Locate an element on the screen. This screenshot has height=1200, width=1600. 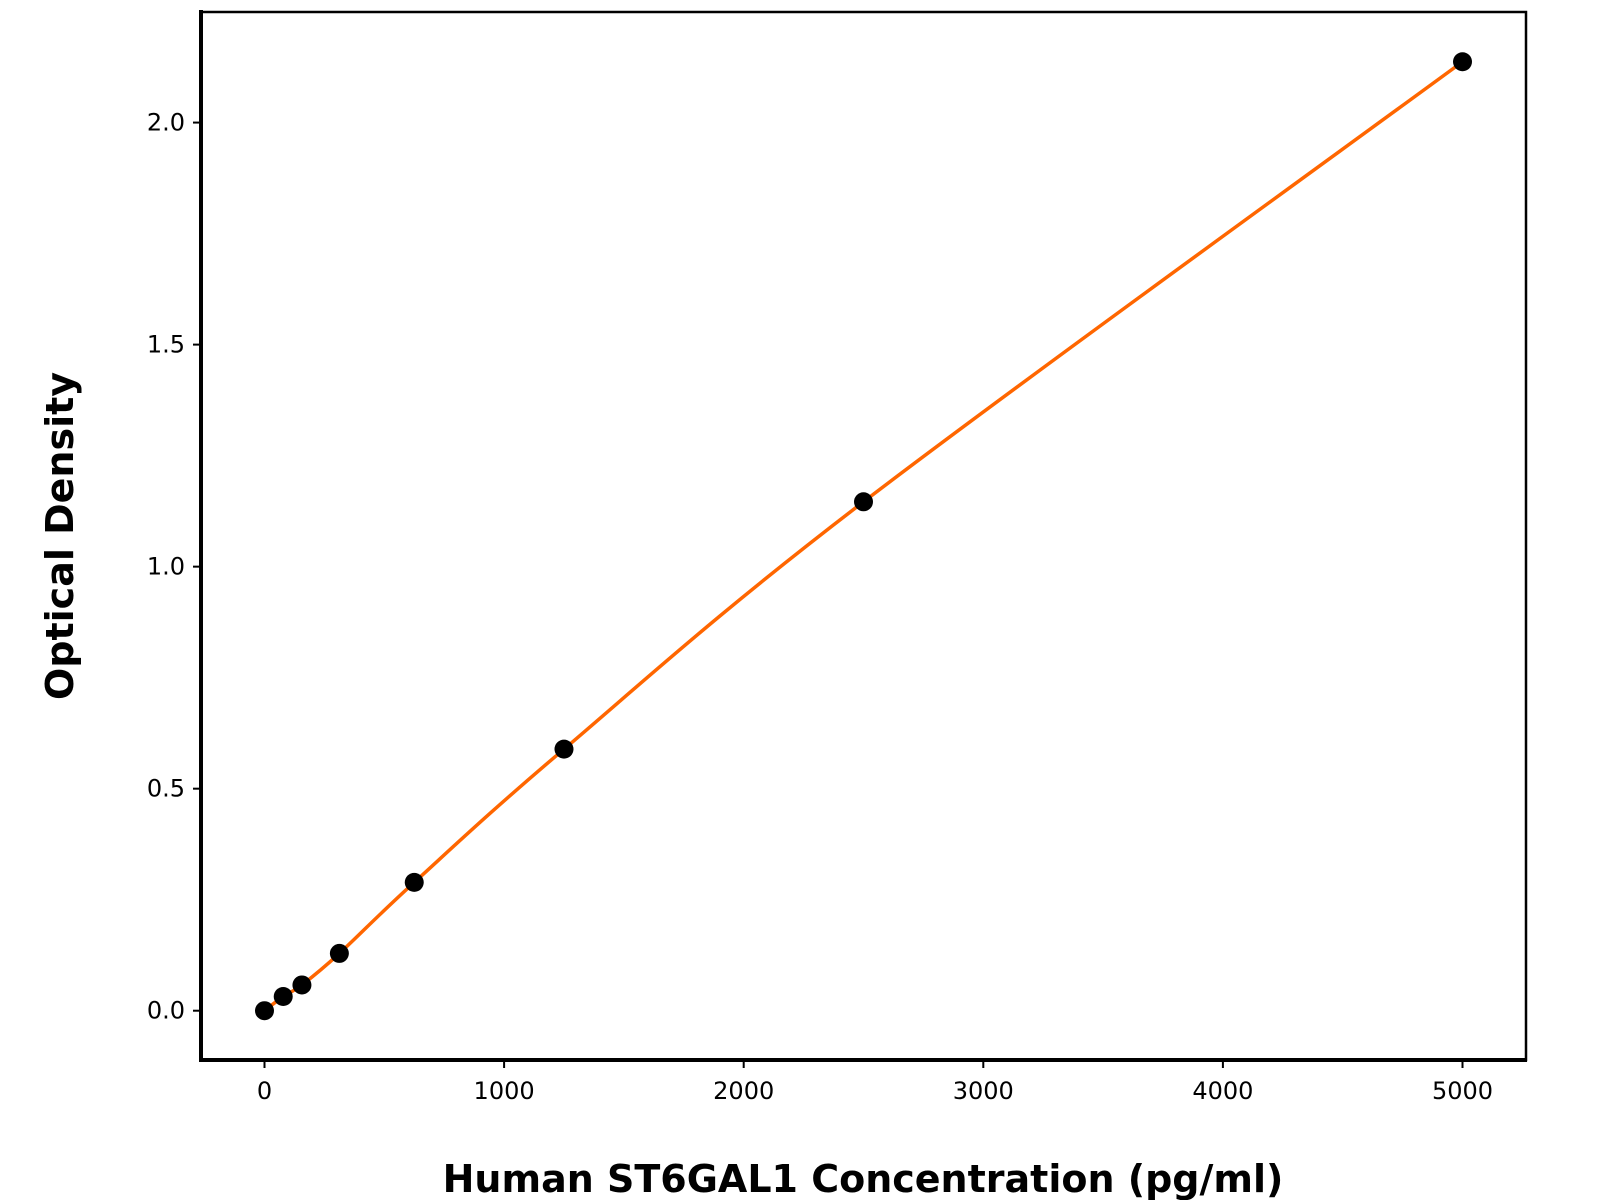
x-tick-label: 0 is located at coordinates (264, 1091).